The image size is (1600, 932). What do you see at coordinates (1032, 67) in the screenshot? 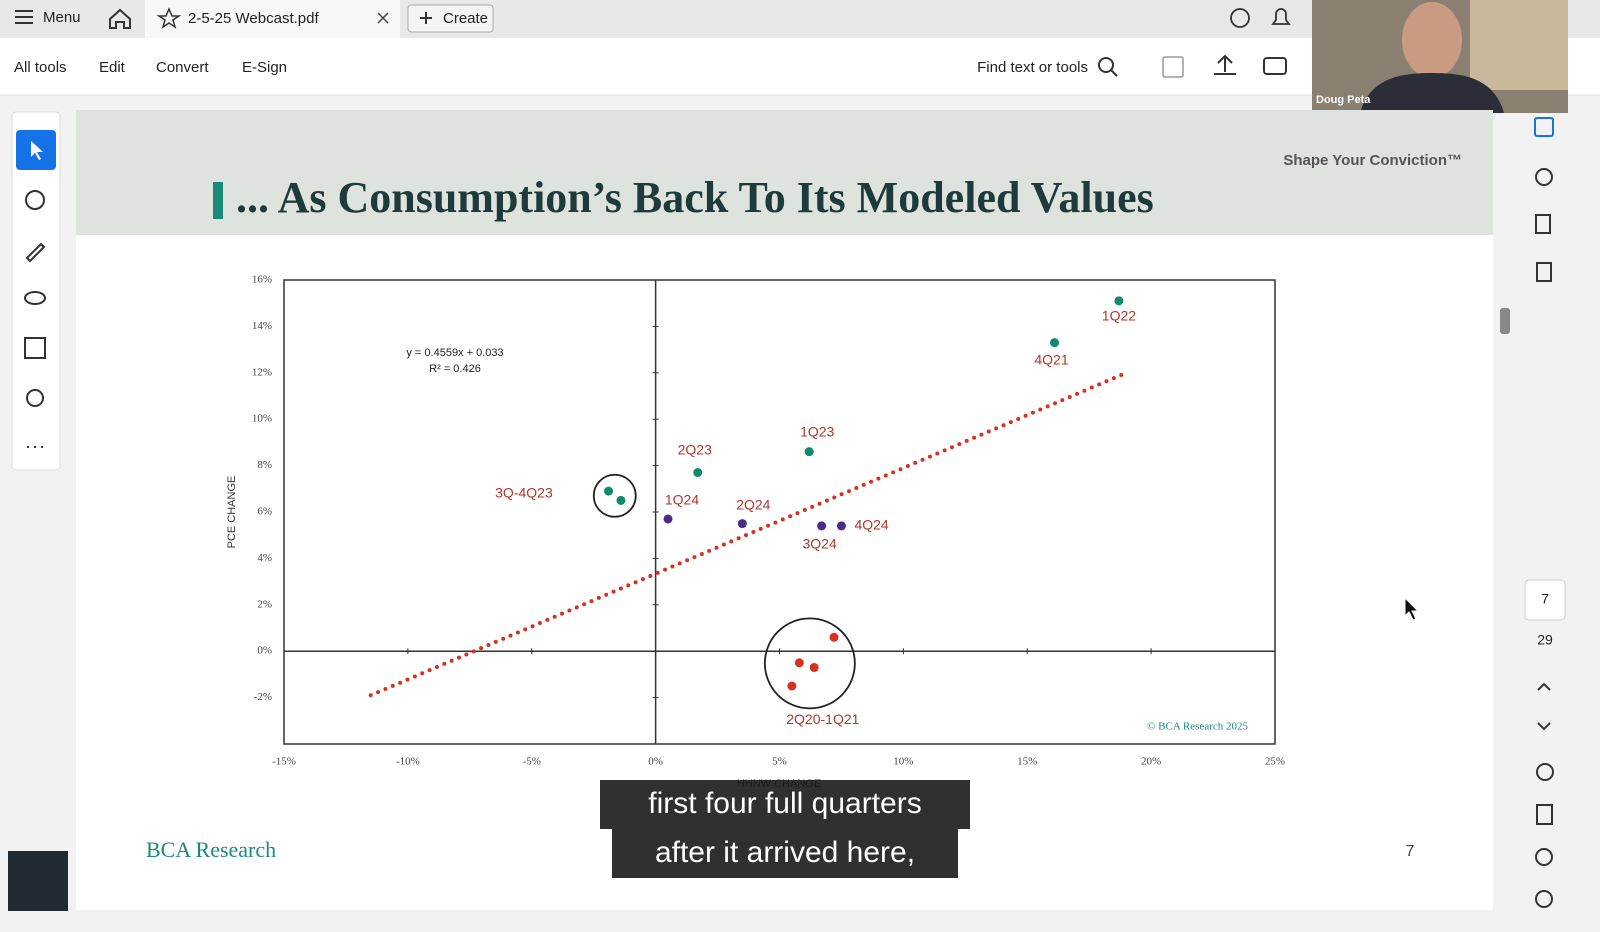
I see `search-field: Find text or tools` at bounding box center [1032, 67].